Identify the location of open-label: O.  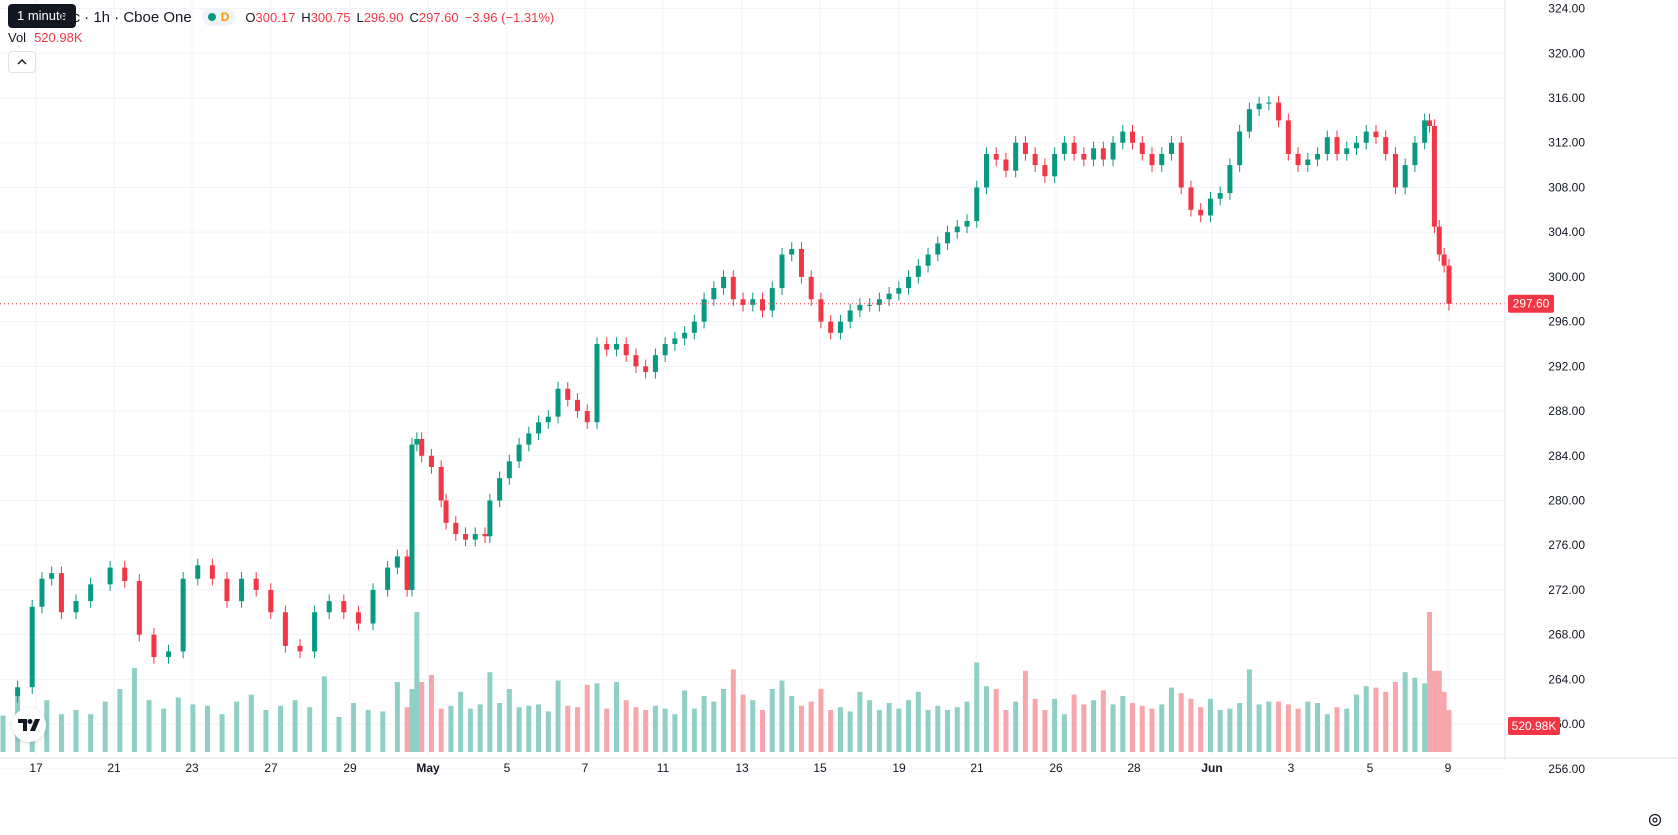
(250, 17).